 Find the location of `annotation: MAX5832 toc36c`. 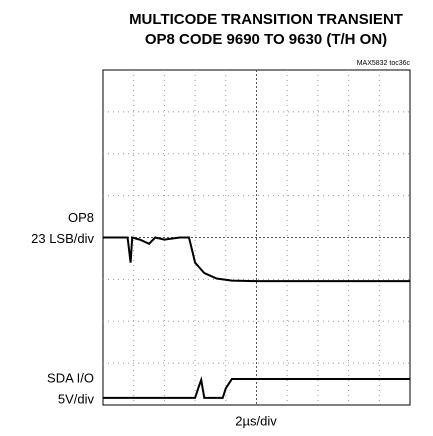

annotation: MAX5832 toc36c is located at coordinates (384, 63).